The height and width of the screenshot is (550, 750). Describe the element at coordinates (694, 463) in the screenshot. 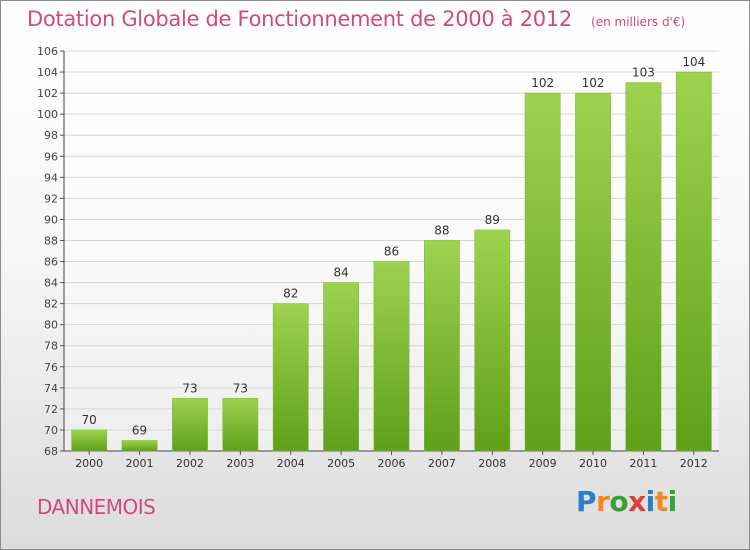

I see `x-tick-label: 2012` at that location.